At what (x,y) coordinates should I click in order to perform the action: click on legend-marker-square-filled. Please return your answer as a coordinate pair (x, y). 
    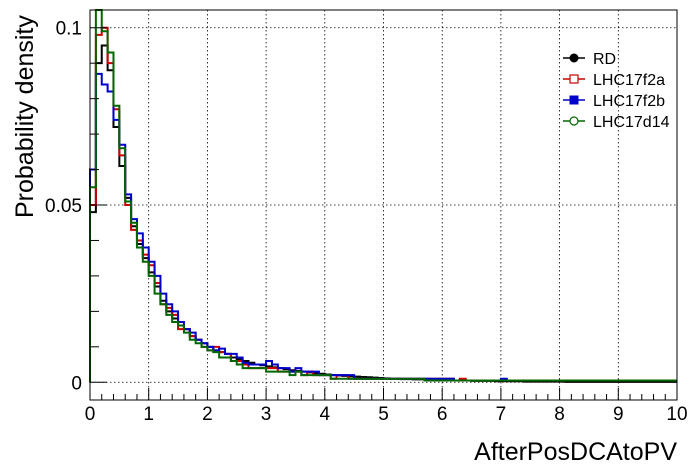
    Looking at the image, I should click on (574, 100).